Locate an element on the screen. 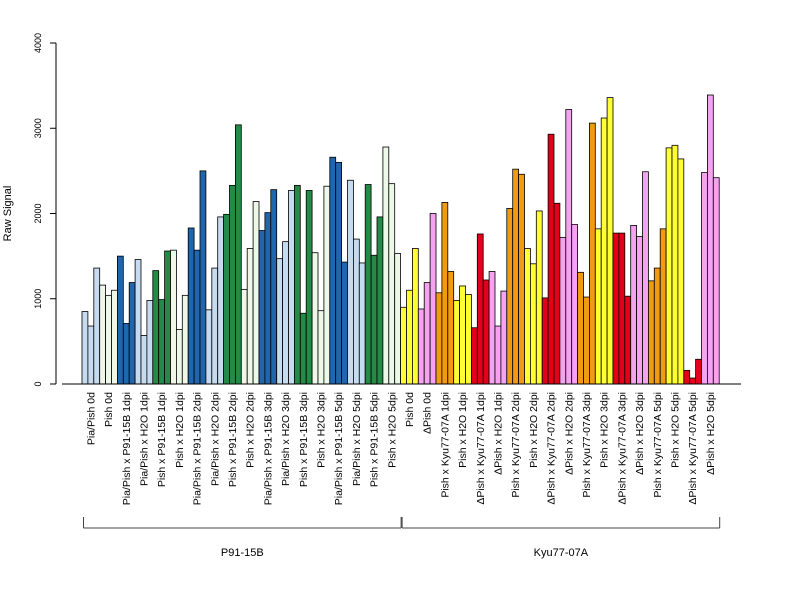  x-tick-label: ΔPish x Kyu77-07A 2dpi is located at coordinates (552, 448).